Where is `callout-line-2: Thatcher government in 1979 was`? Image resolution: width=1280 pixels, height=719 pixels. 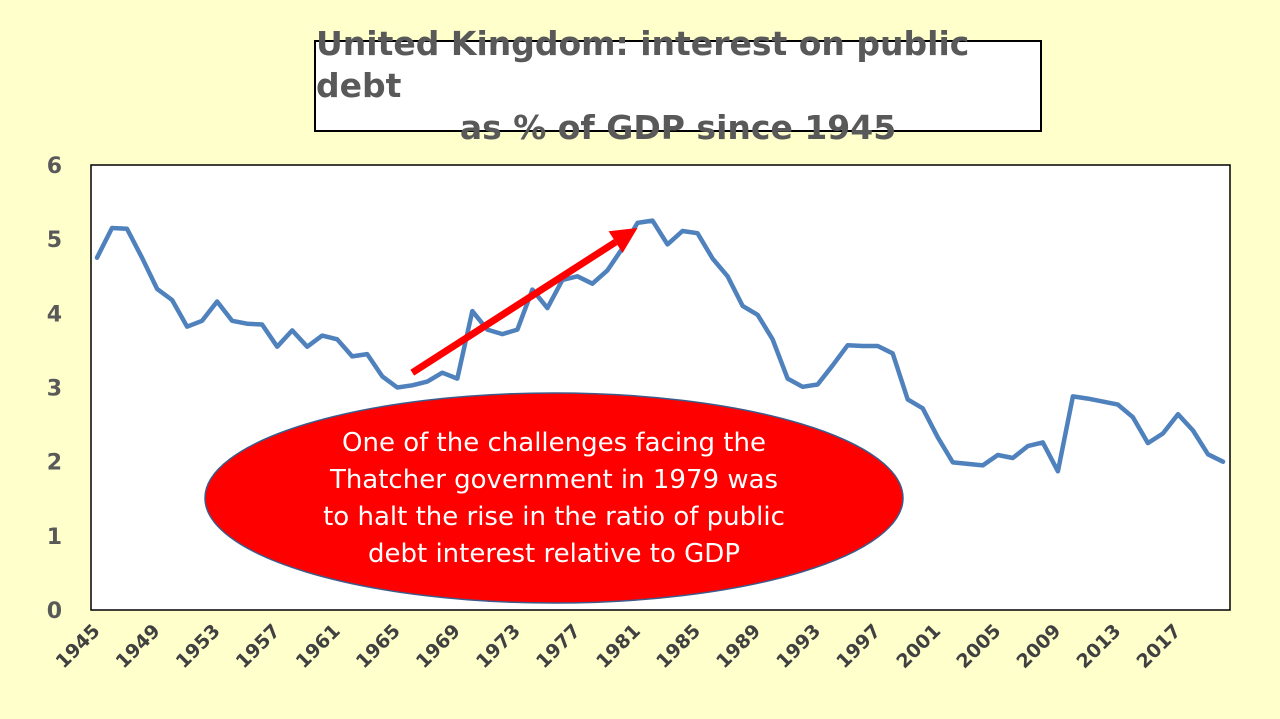 callout-line-2: Thatcher government in 1979 was is located at coordinates (554, 479).